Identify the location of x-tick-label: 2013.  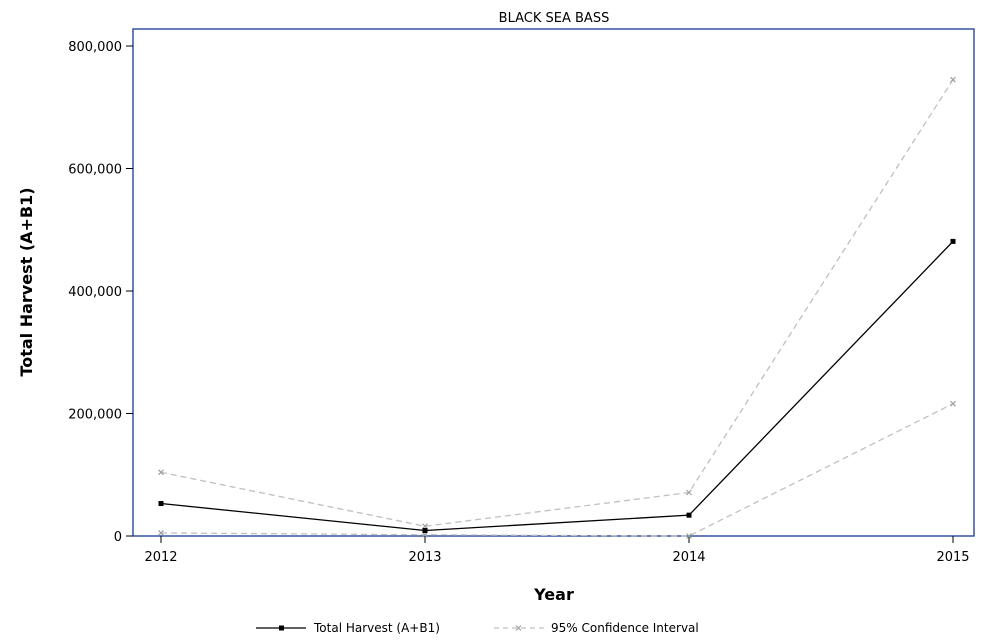
(424, 557).